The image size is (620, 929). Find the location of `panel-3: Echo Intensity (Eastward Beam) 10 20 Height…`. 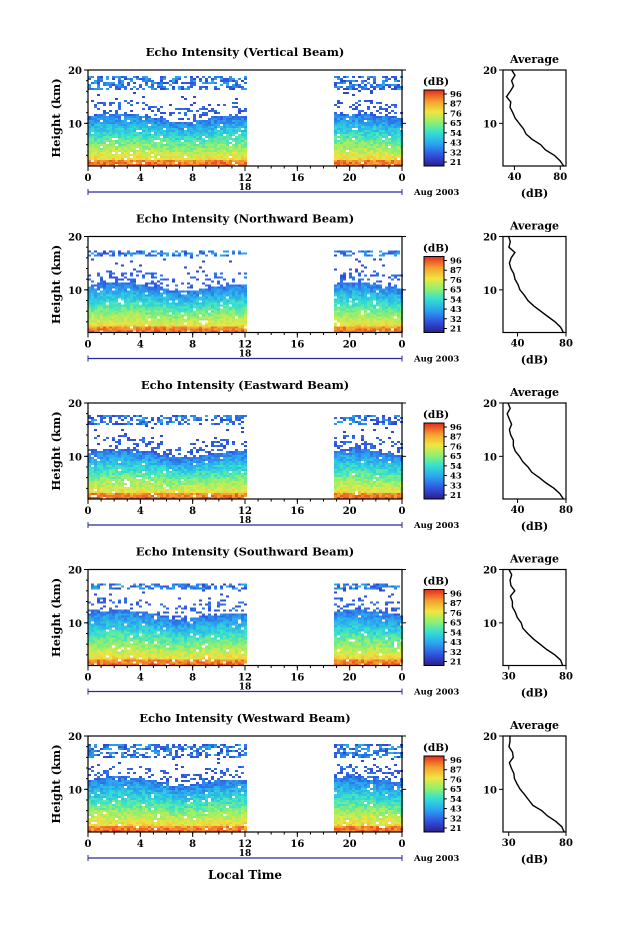

panel-3: Echo Intensity (Eastward Beam) 10 20 Height… is located at coordinates (311, 455).